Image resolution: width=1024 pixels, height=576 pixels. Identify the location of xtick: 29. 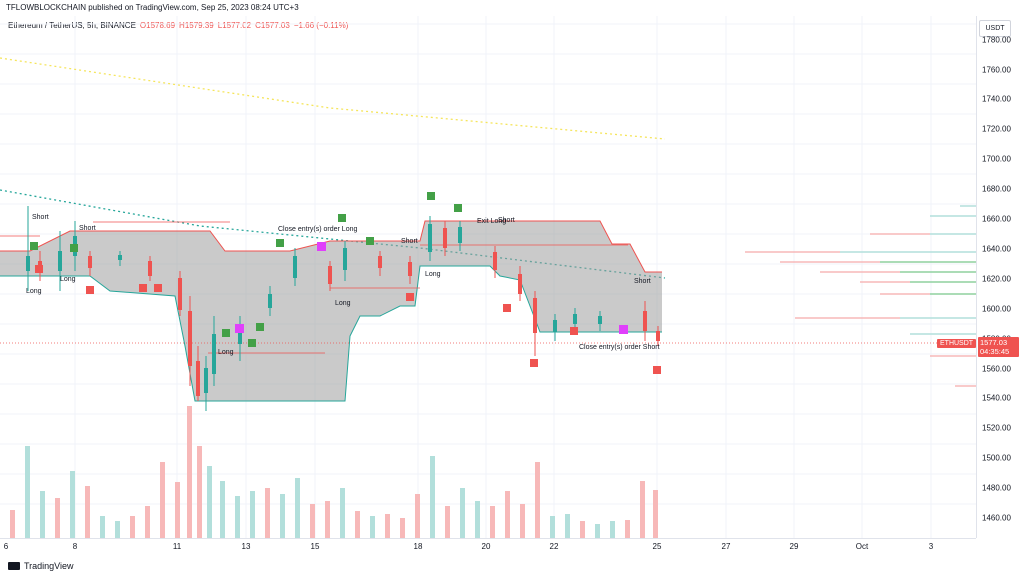
(794, 546).